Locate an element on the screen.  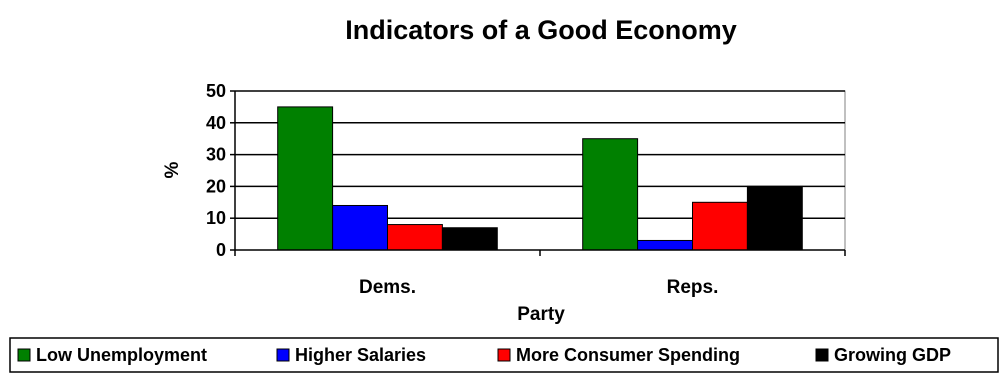
y-tick-label: 20 is located at coordinates (216, 186).